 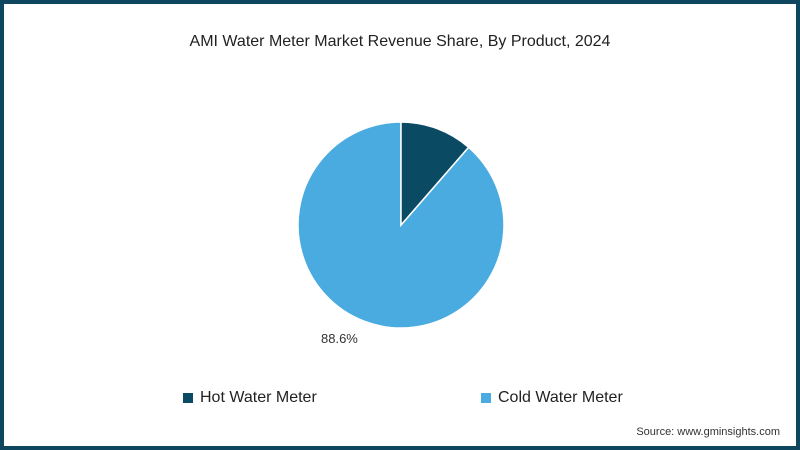 What do you see at coordinates (435, 174) in the screenshot?
I see `pie-slice-hot-water-meter` at bounding box center [435, 174].